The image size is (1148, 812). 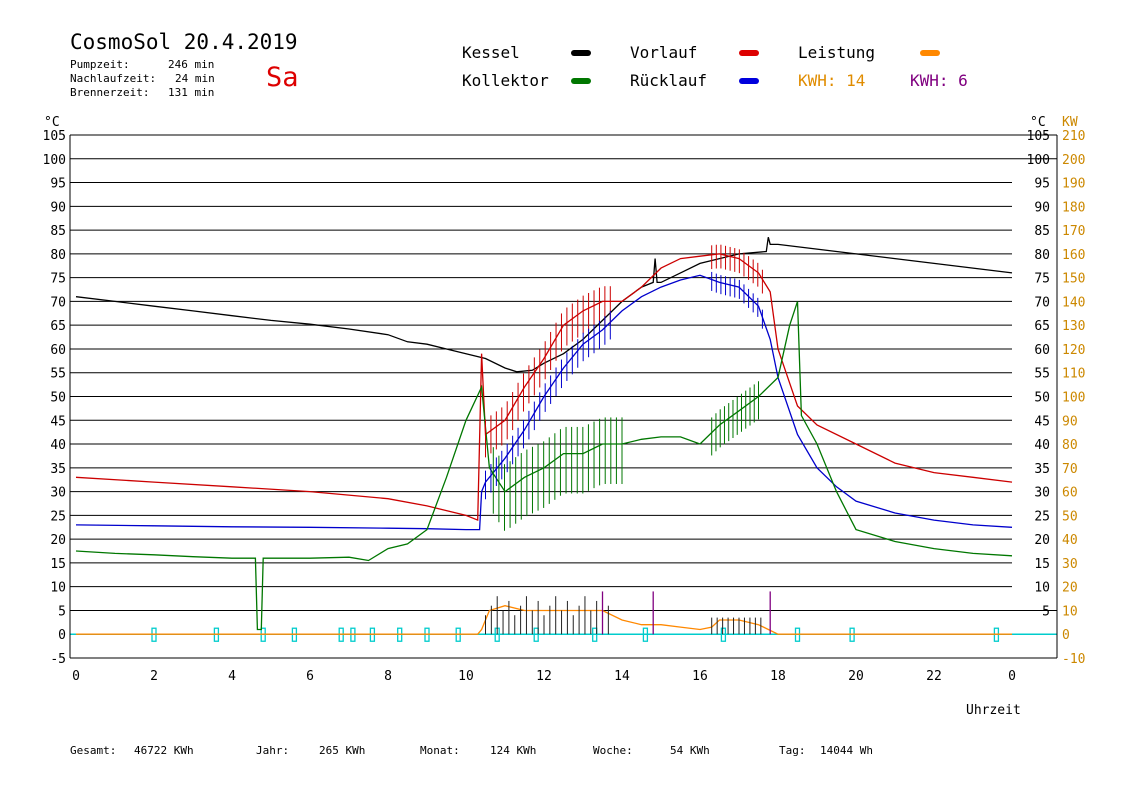 I want to click on legend-kwh-purple: KWH: 6, so click(x=939, y=80).